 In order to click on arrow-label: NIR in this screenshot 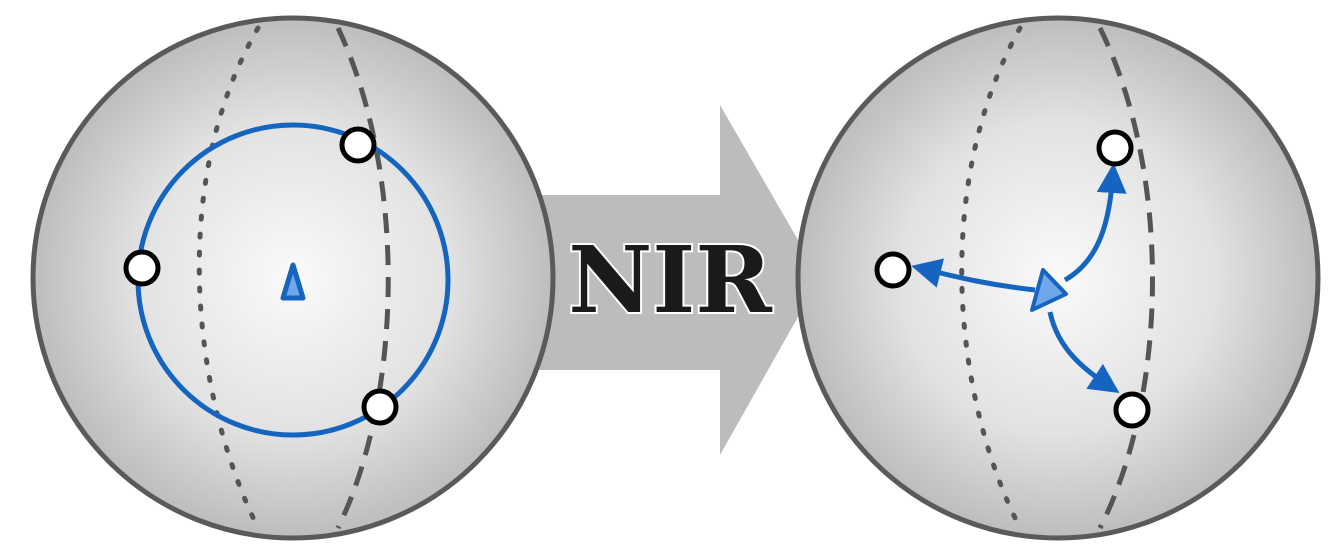, I will do `click(670, 280)`.